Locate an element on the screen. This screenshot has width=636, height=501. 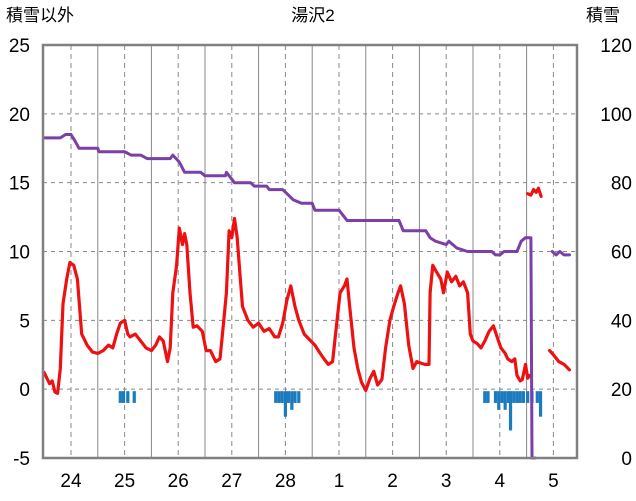
right-tick-label: 120 is located at coordinates (616, 46).